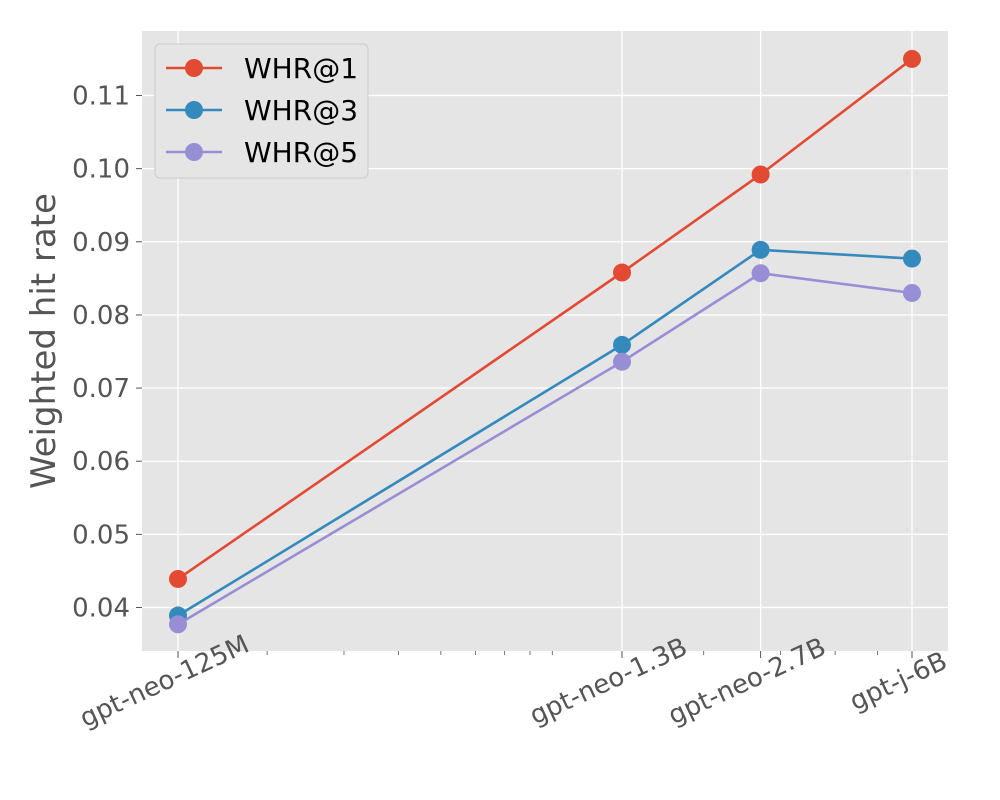 The height and width of the screenshot is (800, 1000). What do you see at coordinates (101, 97) in the screenshot?
I see `y-tick-label: 0.11` at bounding box center [101, 97].